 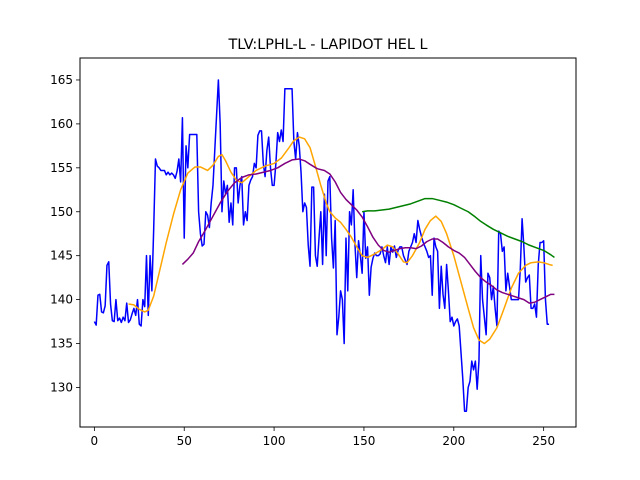 I want to click on y-tick-label: 140, so click(x=61, y=300).